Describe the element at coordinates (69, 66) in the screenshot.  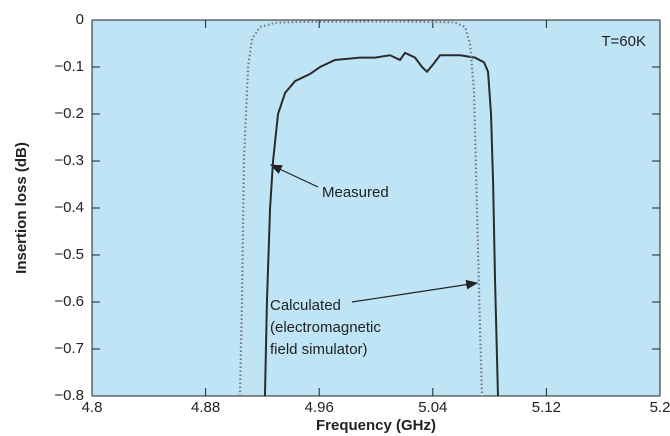
I see `y-tick-label: −0.1` at that location.